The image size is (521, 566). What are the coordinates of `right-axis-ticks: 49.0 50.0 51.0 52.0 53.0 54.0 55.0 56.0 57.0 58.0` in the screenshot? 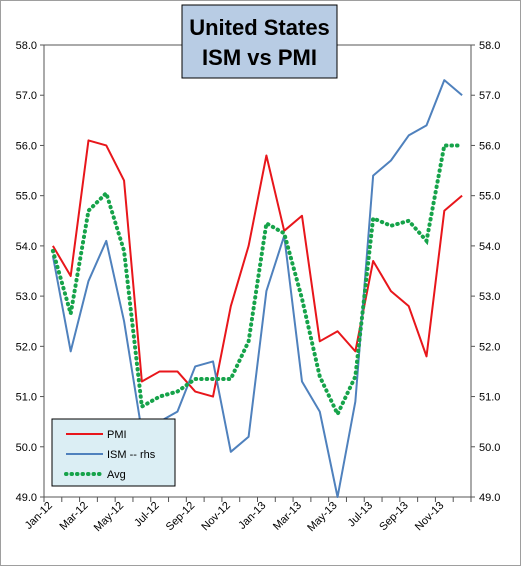 It's located at (485, 272).